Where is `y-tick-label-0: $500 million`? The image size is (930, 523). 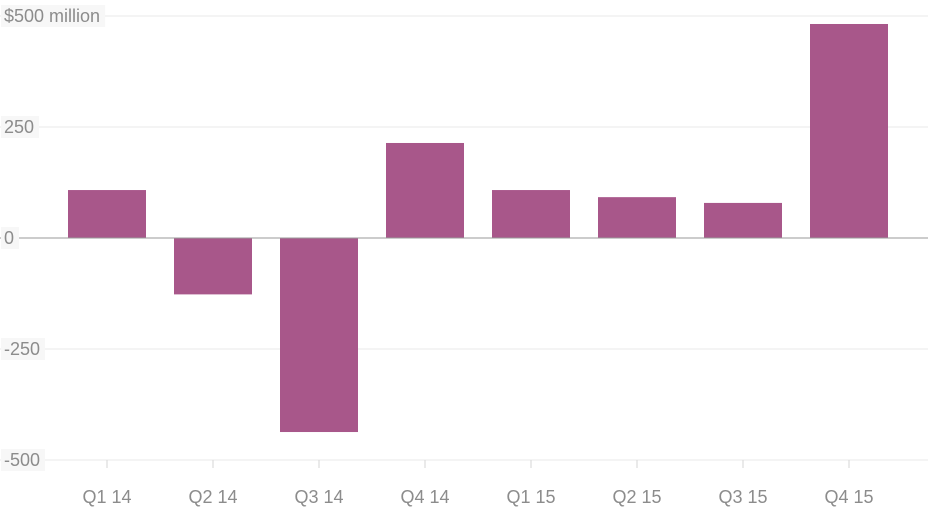
y-tick-label-0: $500 million is located at coordinates (52, 16).